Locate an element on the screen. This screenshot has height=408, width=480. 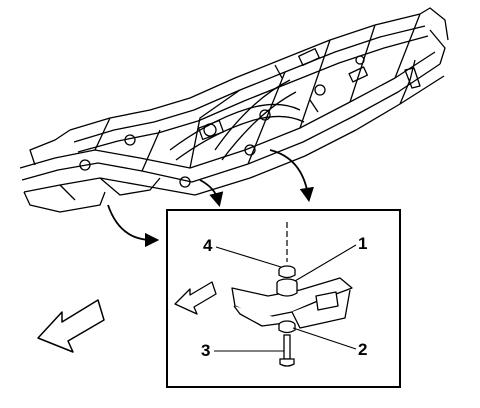
pointer-arrow-middle is located at coordinates (211, 193).